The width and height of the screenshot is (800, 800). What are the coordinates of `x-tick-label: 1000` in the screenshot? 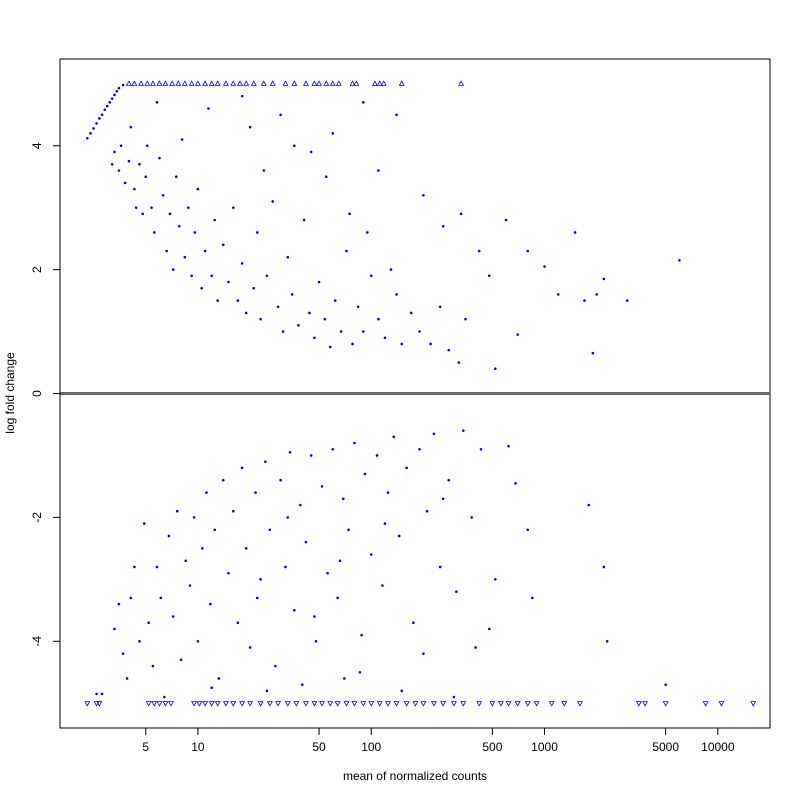 It's located at (544, 747).